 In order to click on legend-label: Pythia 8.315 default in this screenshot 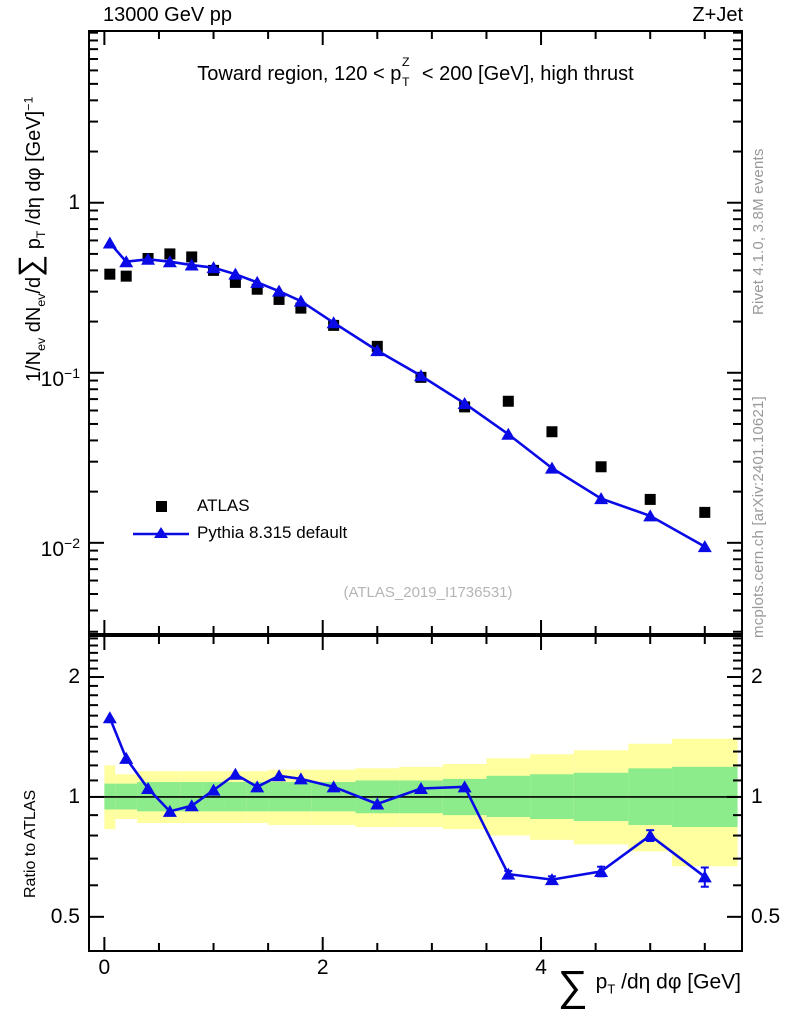, I will do `click(272, 532)`.